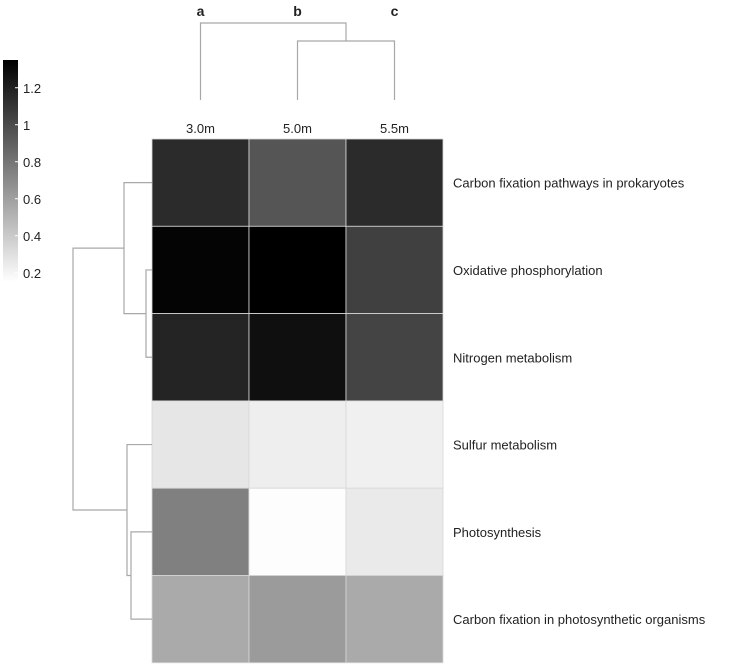 The height and width of the screenshot is (668, 743). I want to click on heatmap-cell-r5-c1, so click(297, 619).